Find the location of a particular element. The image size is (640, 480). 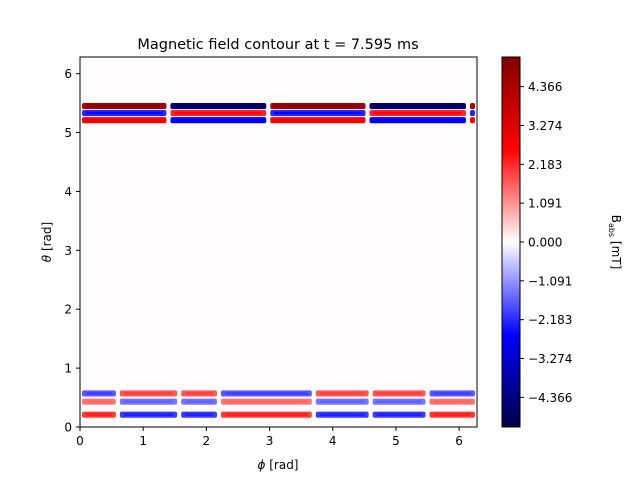

x-tick-label: 1 is located at coordinates (143, 441).